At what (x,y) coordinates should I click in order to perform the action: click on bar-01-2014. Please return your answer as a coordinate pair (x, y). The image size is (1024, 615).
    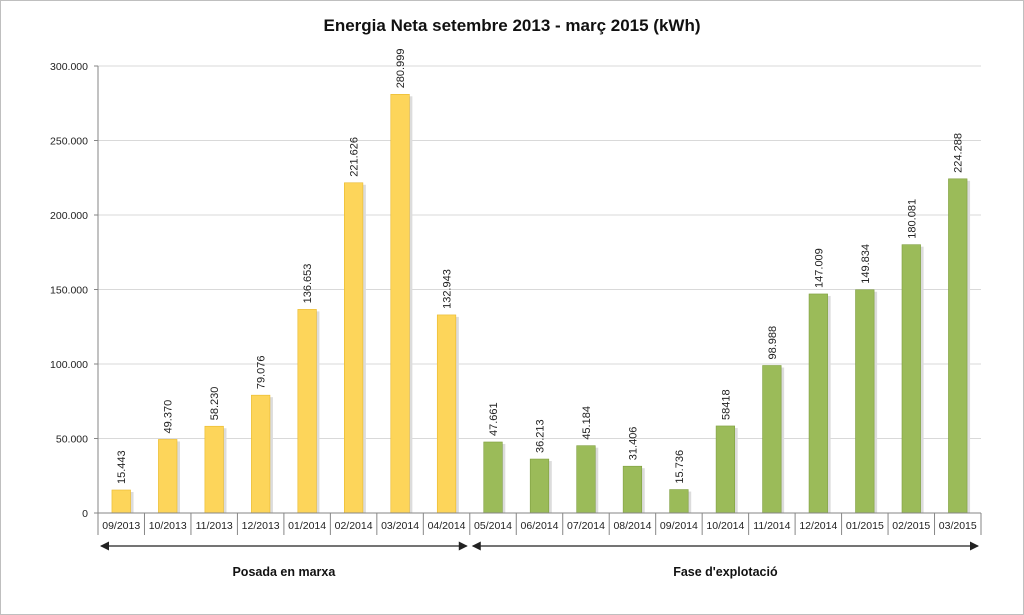
    Looking at the image, I should click on (307, 411).